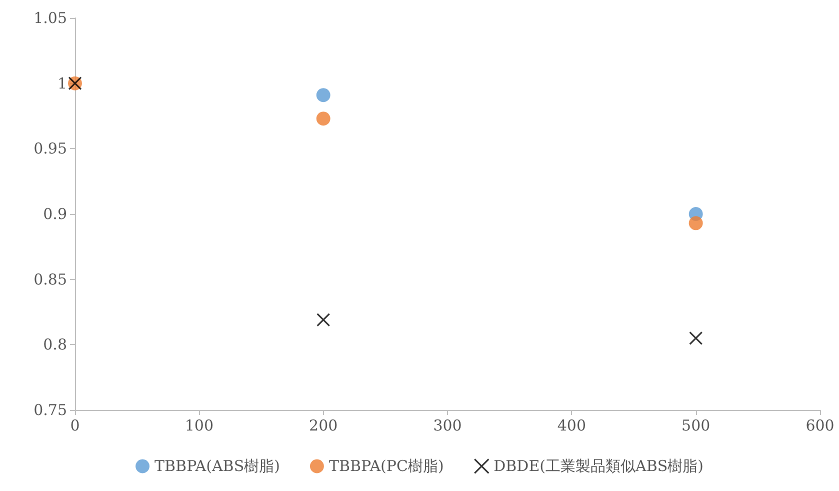  What do you see at coordinates (323, 425) in the screenshot?
I see `x-tick-label: 200` at bounding box center [323, 425].